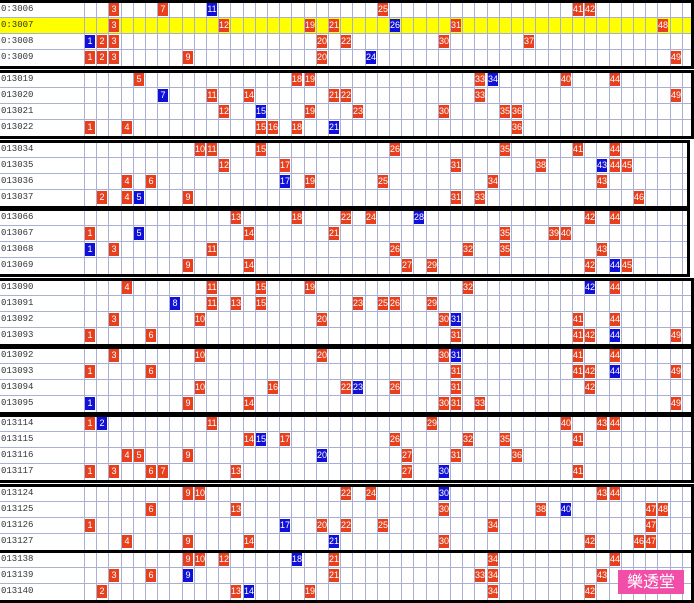 This screenshot has width=694, height=603. Describe the element at coordinates (456, 319) in the screenshot. I see `special-number: 31` at that location.